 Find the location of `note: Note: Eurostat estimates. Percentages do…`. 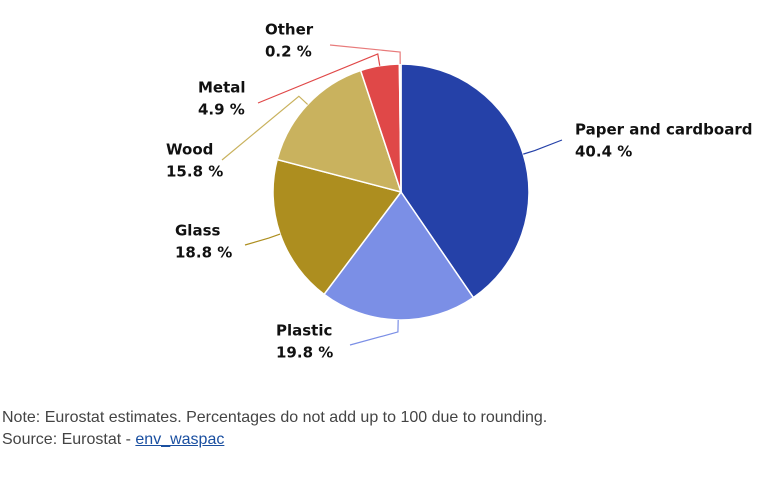

note: Note: Eurostat estimates. Percentages do… is located at coordinates (275, 417).